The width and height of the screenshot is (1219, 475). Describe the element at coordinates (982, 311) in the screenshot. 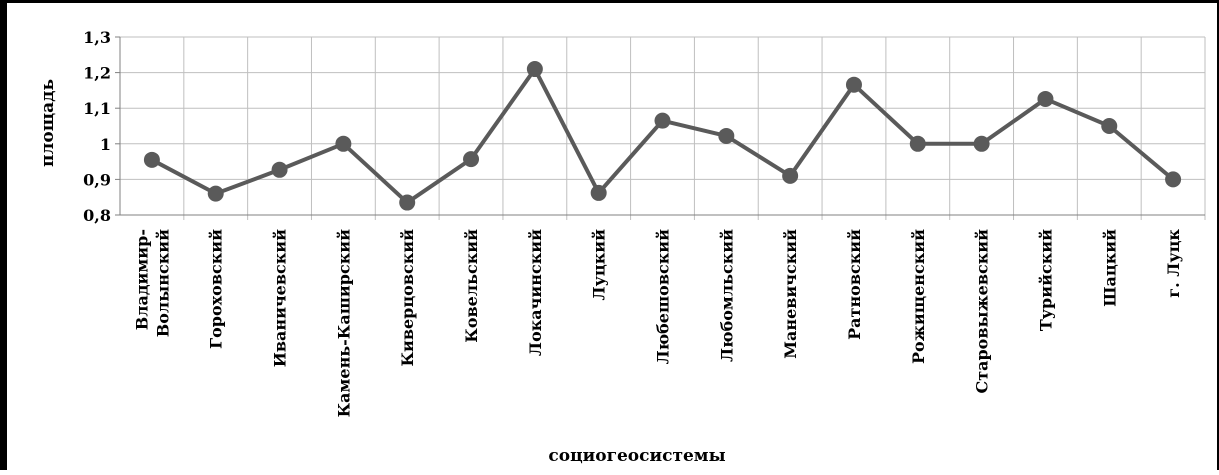

I see `x-category-label: Старовыжевский` at that location.